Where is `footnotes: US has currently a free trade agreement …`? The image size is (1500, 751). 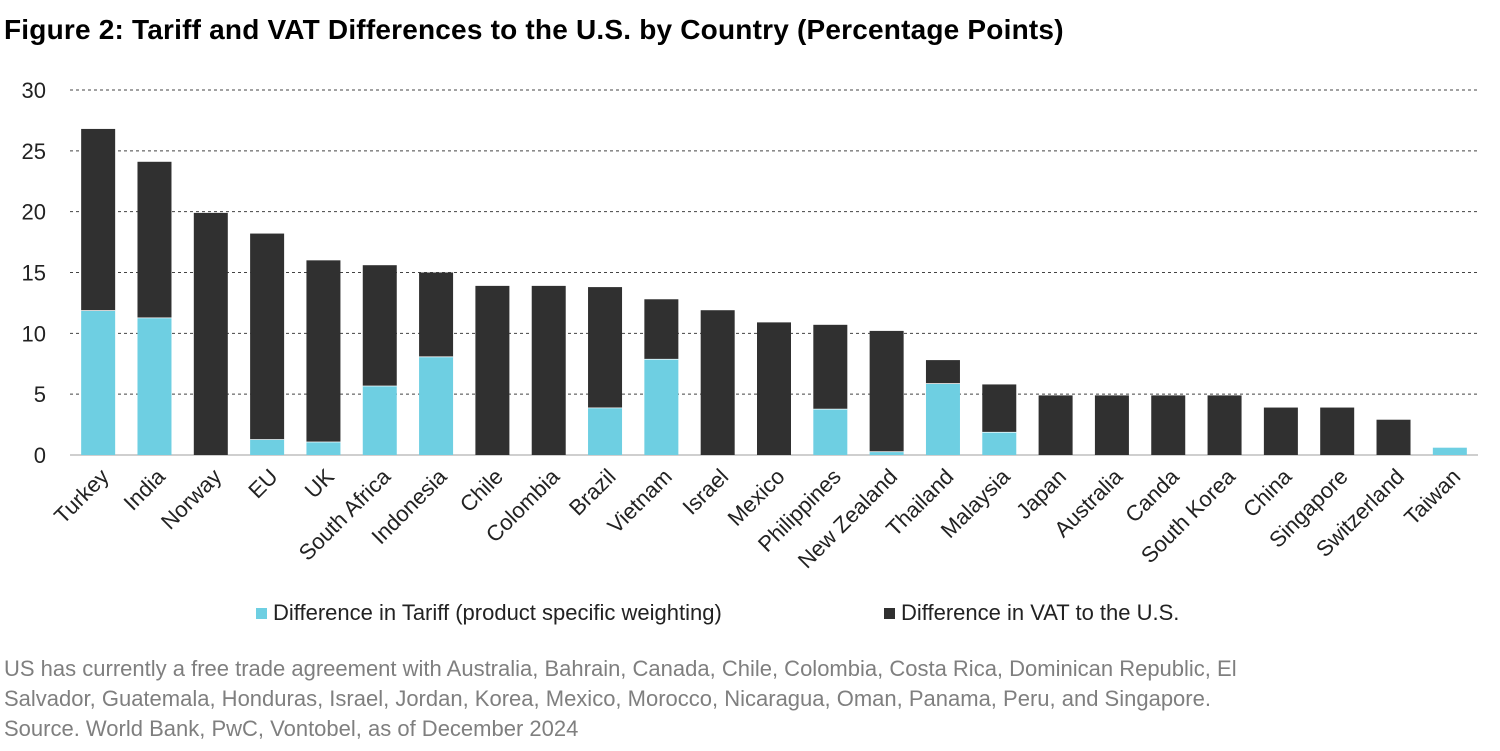 footnotes: US has currently a free trade agreement … is located at coordinates (620, 699).